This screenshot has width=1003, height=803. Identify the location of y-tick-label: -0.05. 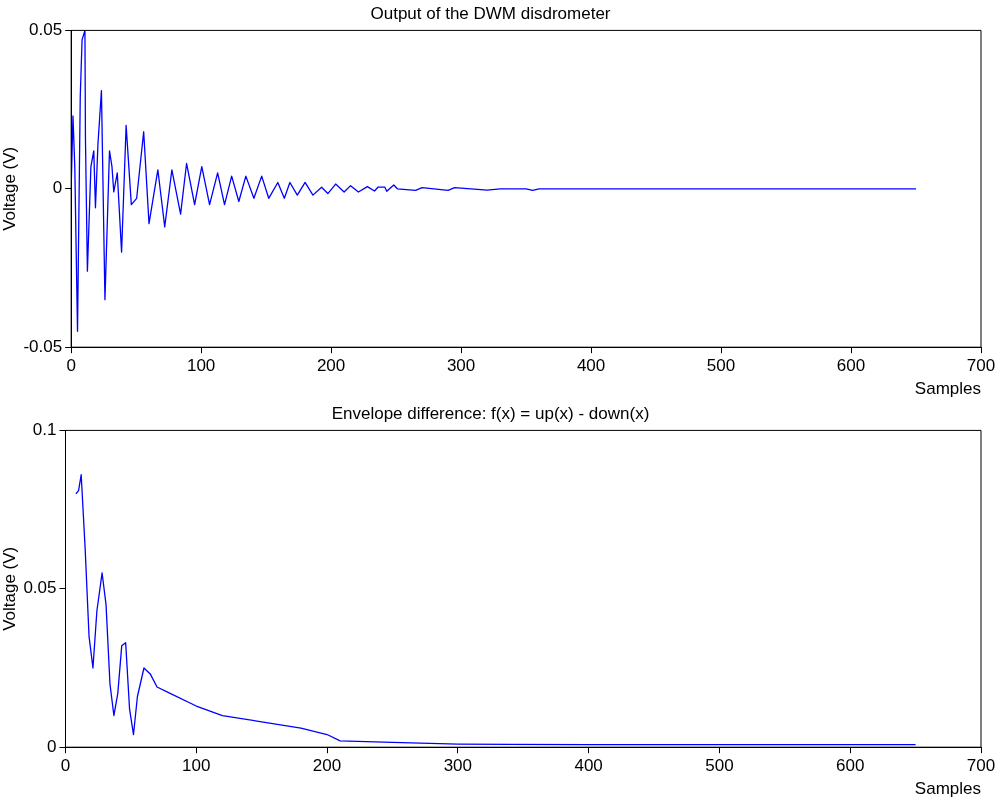
(43, 346).